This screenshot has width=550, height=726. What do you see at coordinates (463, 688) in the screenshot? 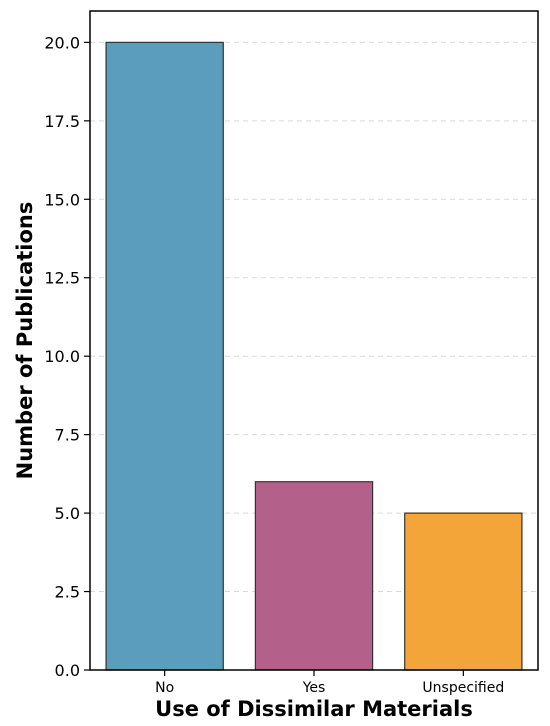
I see `x-tick-label: Unspecified` at bounding box center [463, 688].